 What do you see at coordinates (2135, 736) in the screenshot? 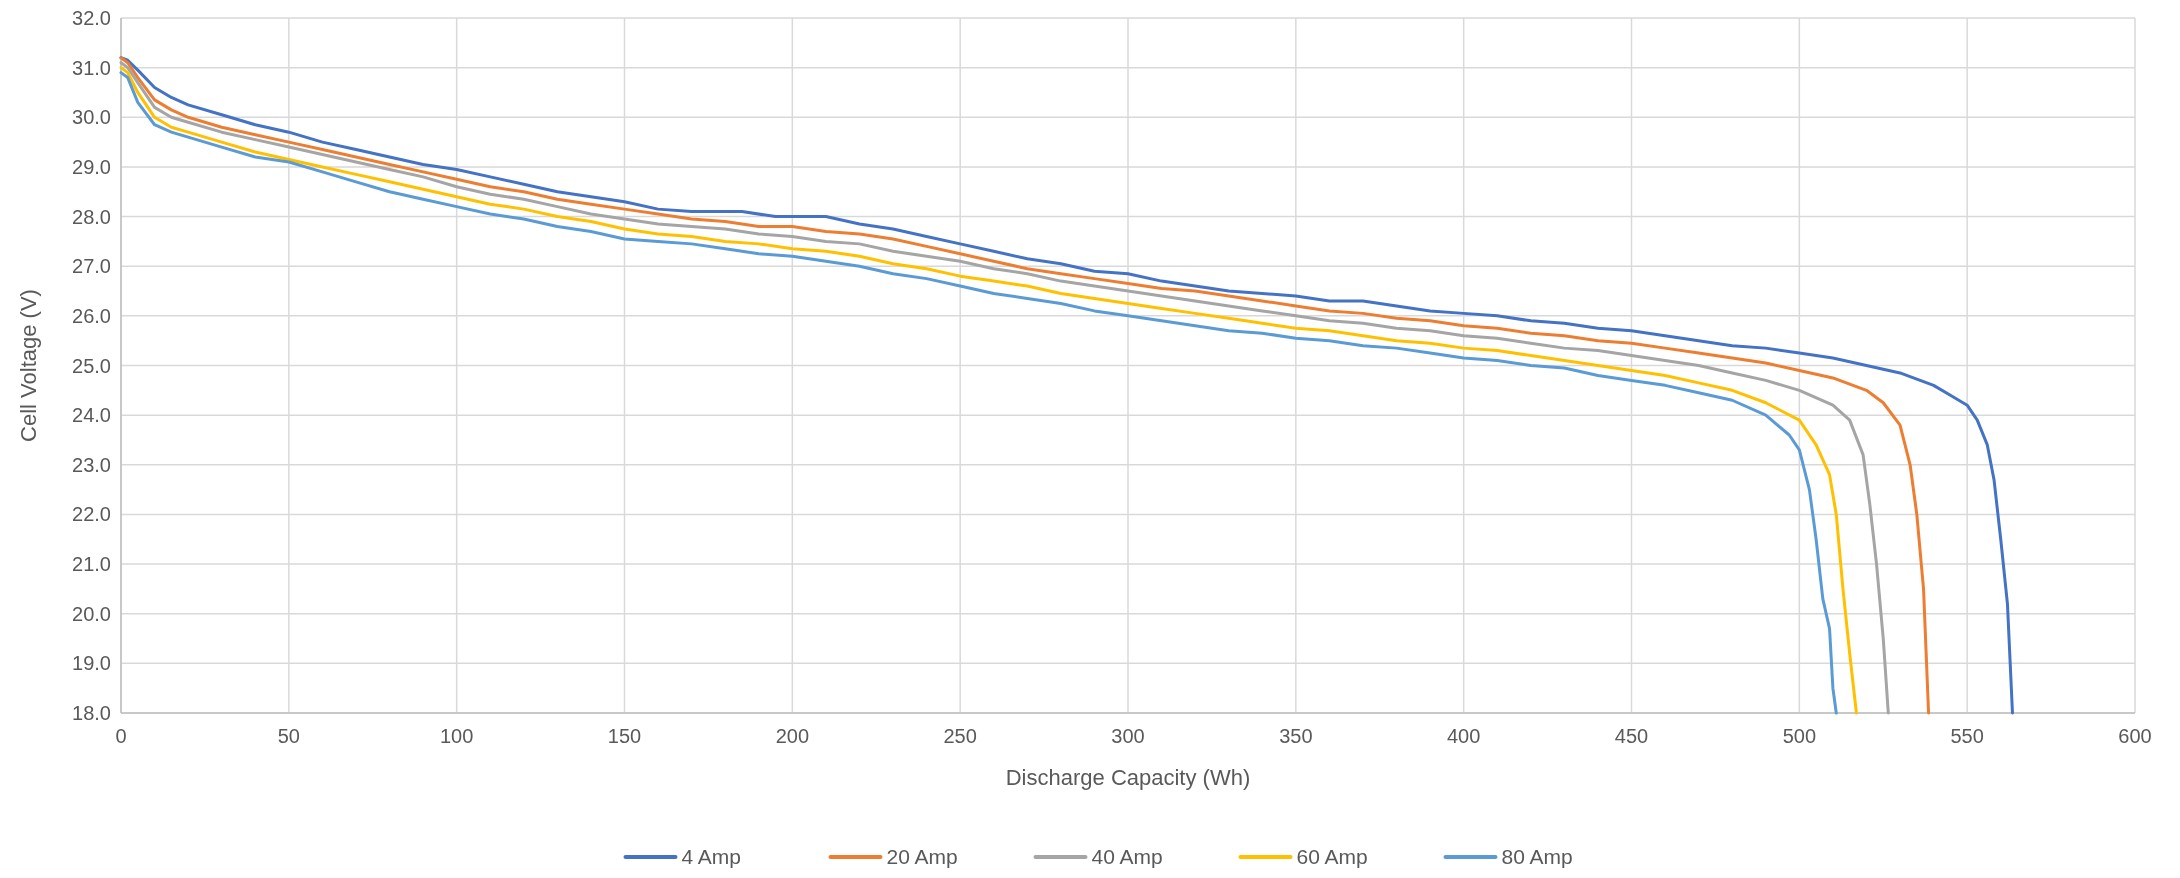
I see `x-tick-label: 600` at bounding box center [2135, 736].